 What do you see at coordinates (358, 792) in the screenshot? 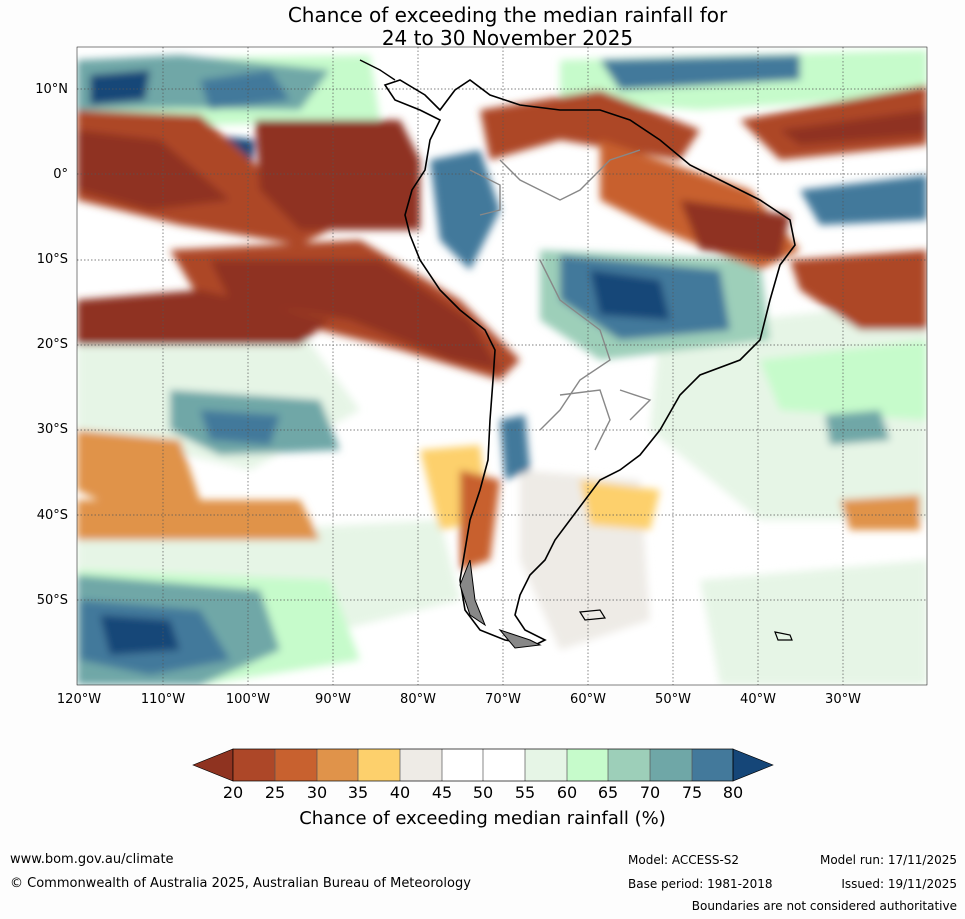
I see `colorbar-tick-35: 35` at bounding box center [358, 792].